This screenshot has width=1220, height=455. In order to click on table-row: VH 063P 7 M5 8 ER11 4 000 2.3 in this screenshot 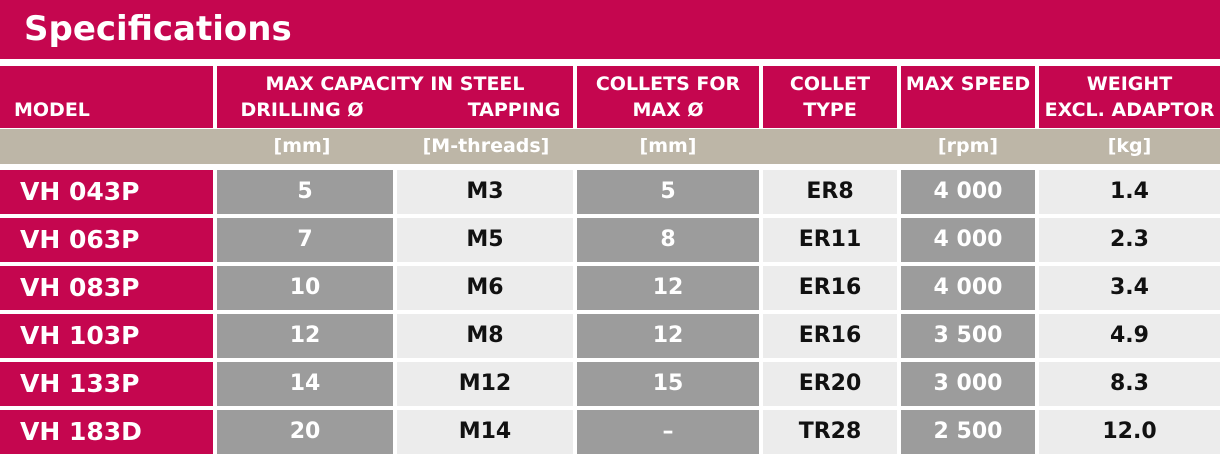, I will do `click(610, 240)`.